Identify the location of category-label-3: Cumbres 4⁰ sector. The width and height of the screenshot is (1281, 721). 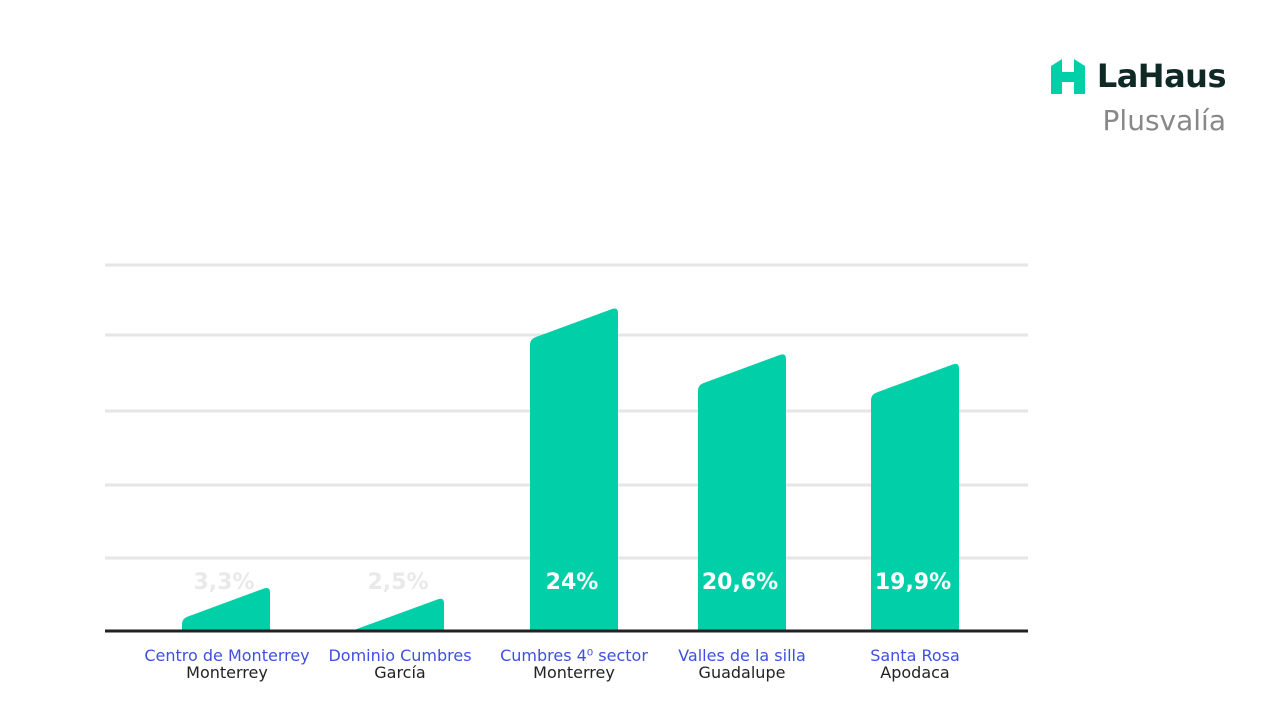
(574, 655).